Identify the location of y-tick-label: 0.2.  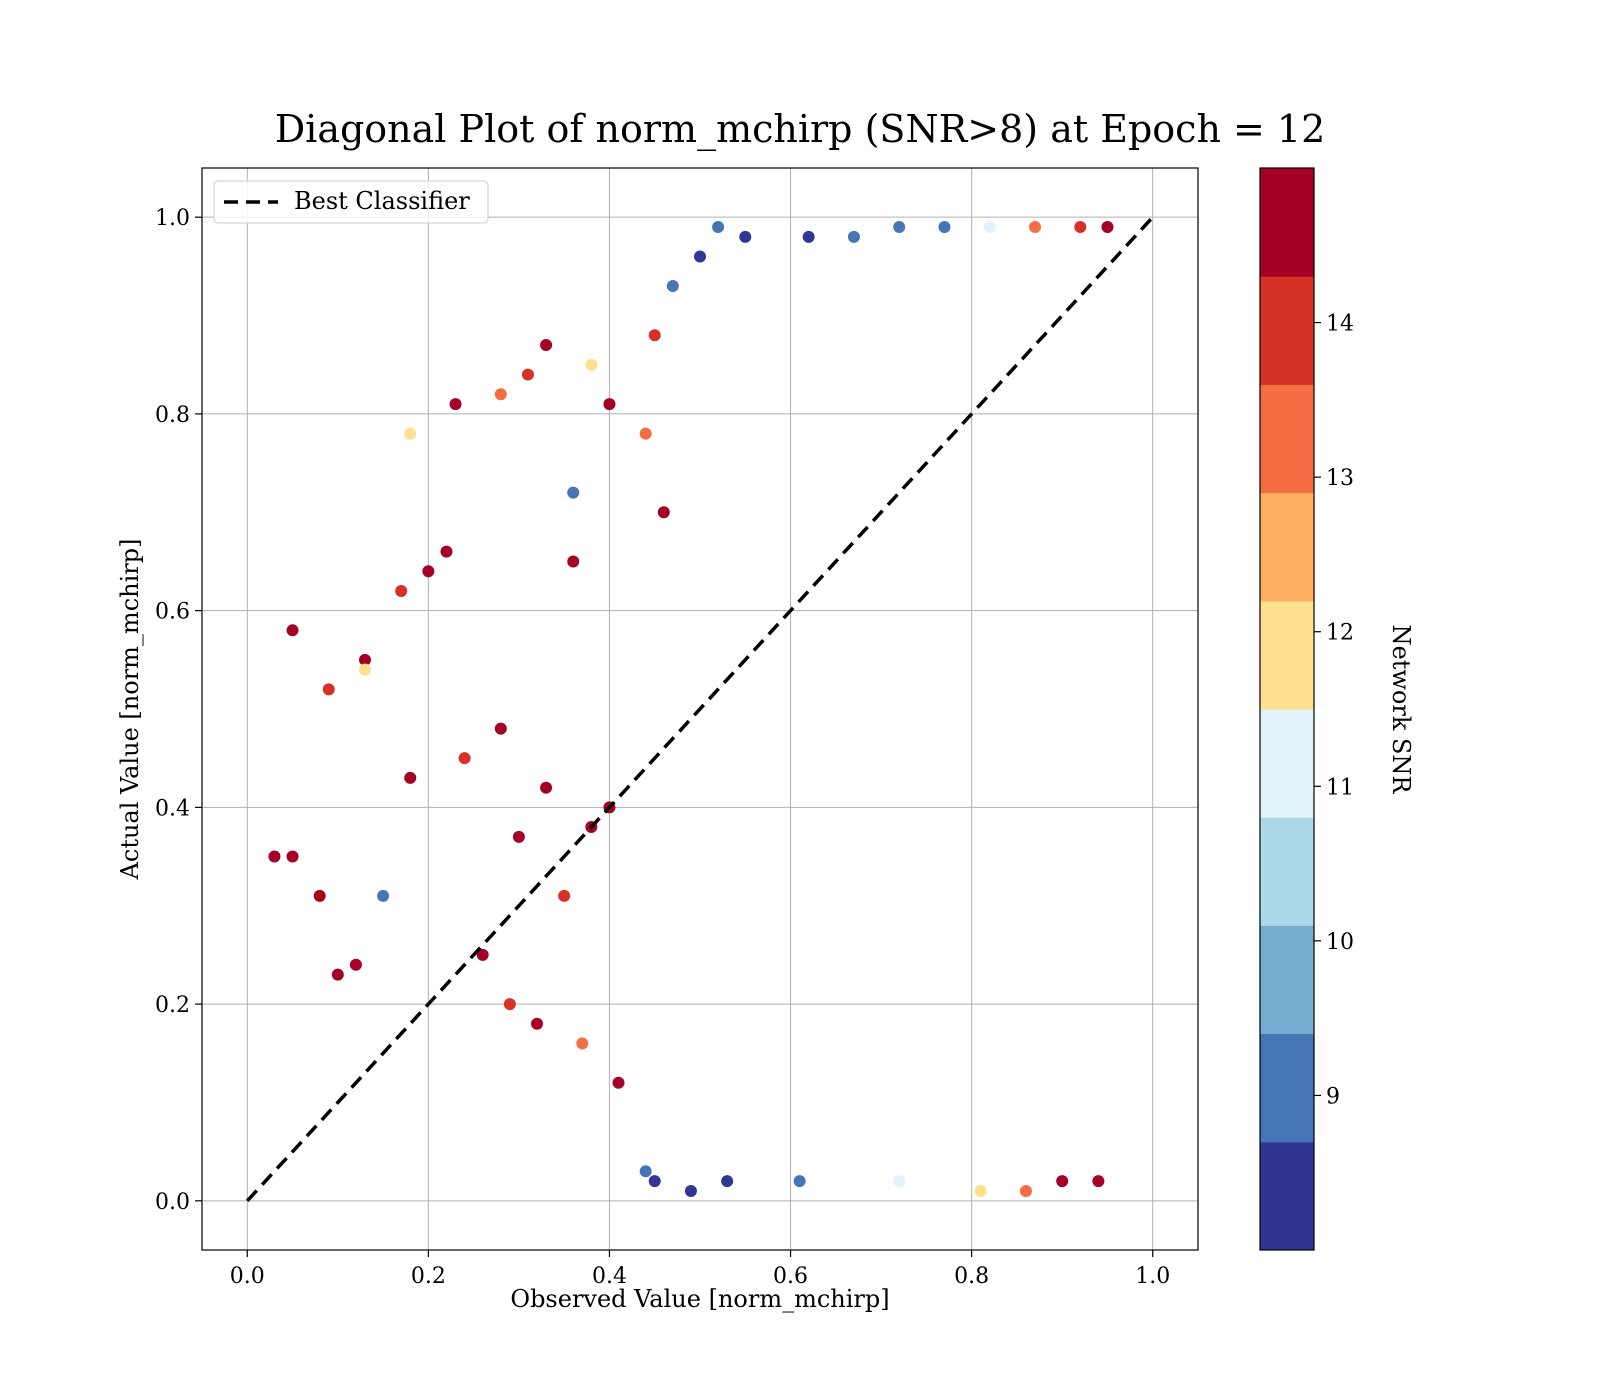
(172, 1005).